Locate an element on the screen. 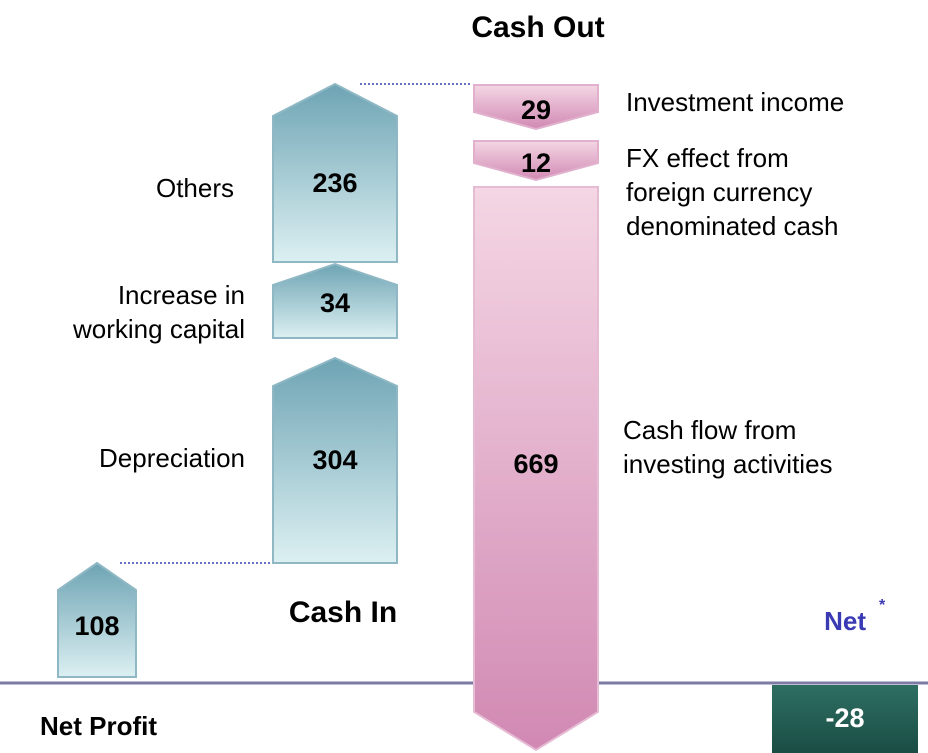 The width and height of the screenshot is (928, 753). value: 236 is located at coordinates (334, 183).